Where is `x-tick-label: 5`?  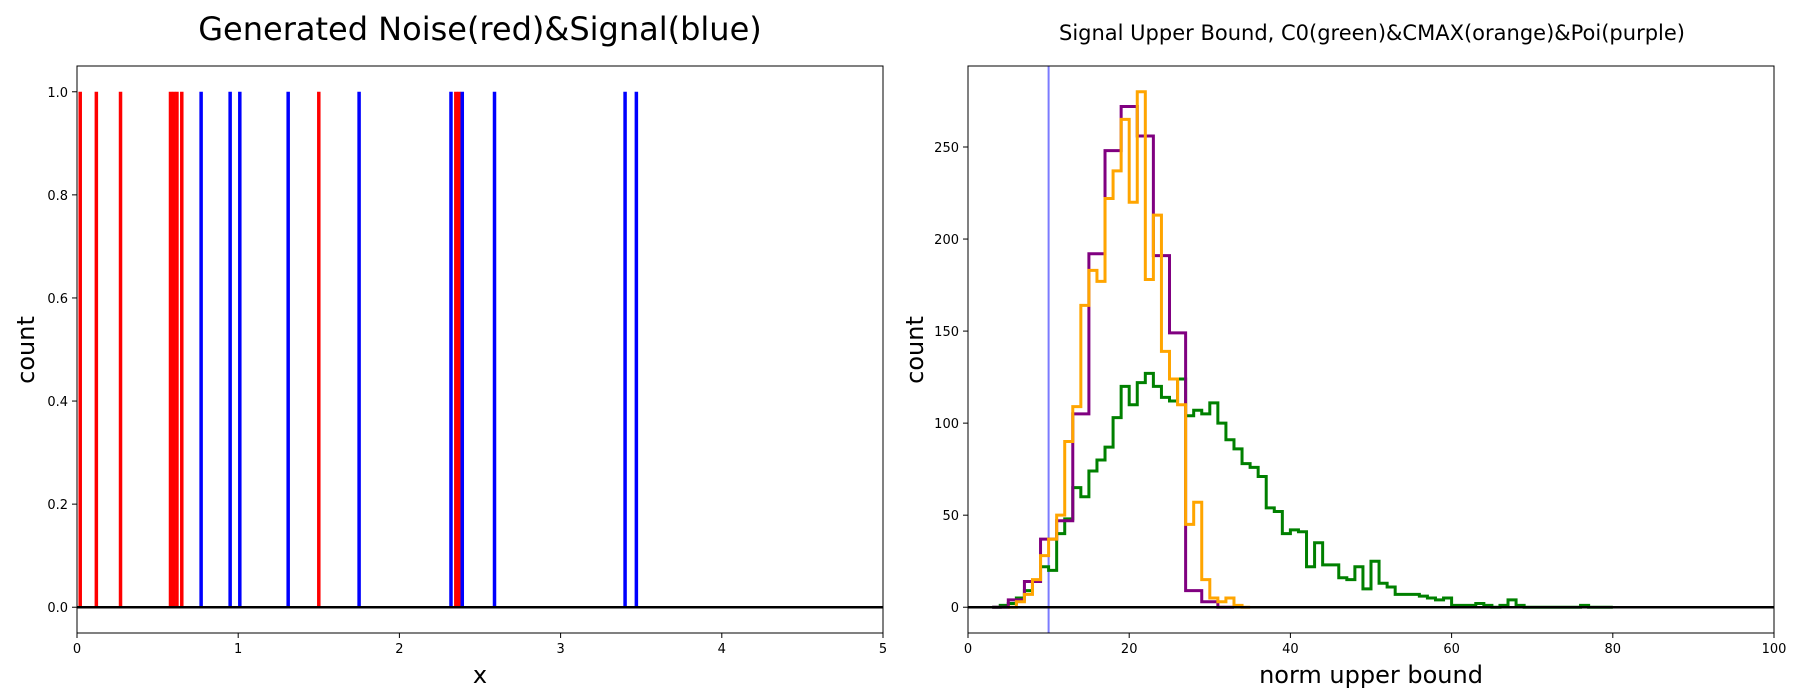 x-tick-label: 5 is located at coordinates (883, 649).